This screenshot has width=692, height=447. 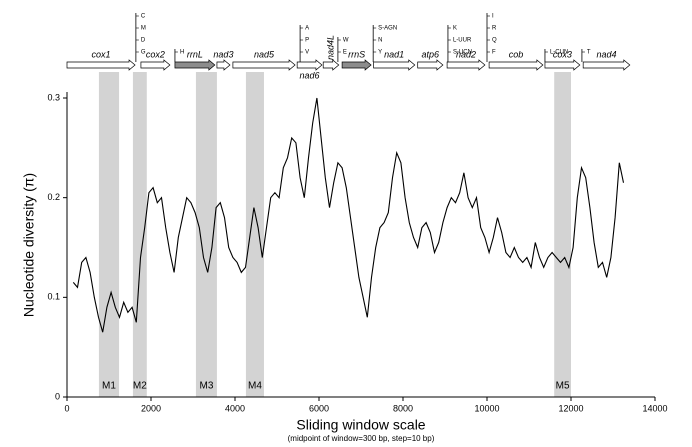 I want to click on trna-label: L-CUN, so click(x=559, y=53).